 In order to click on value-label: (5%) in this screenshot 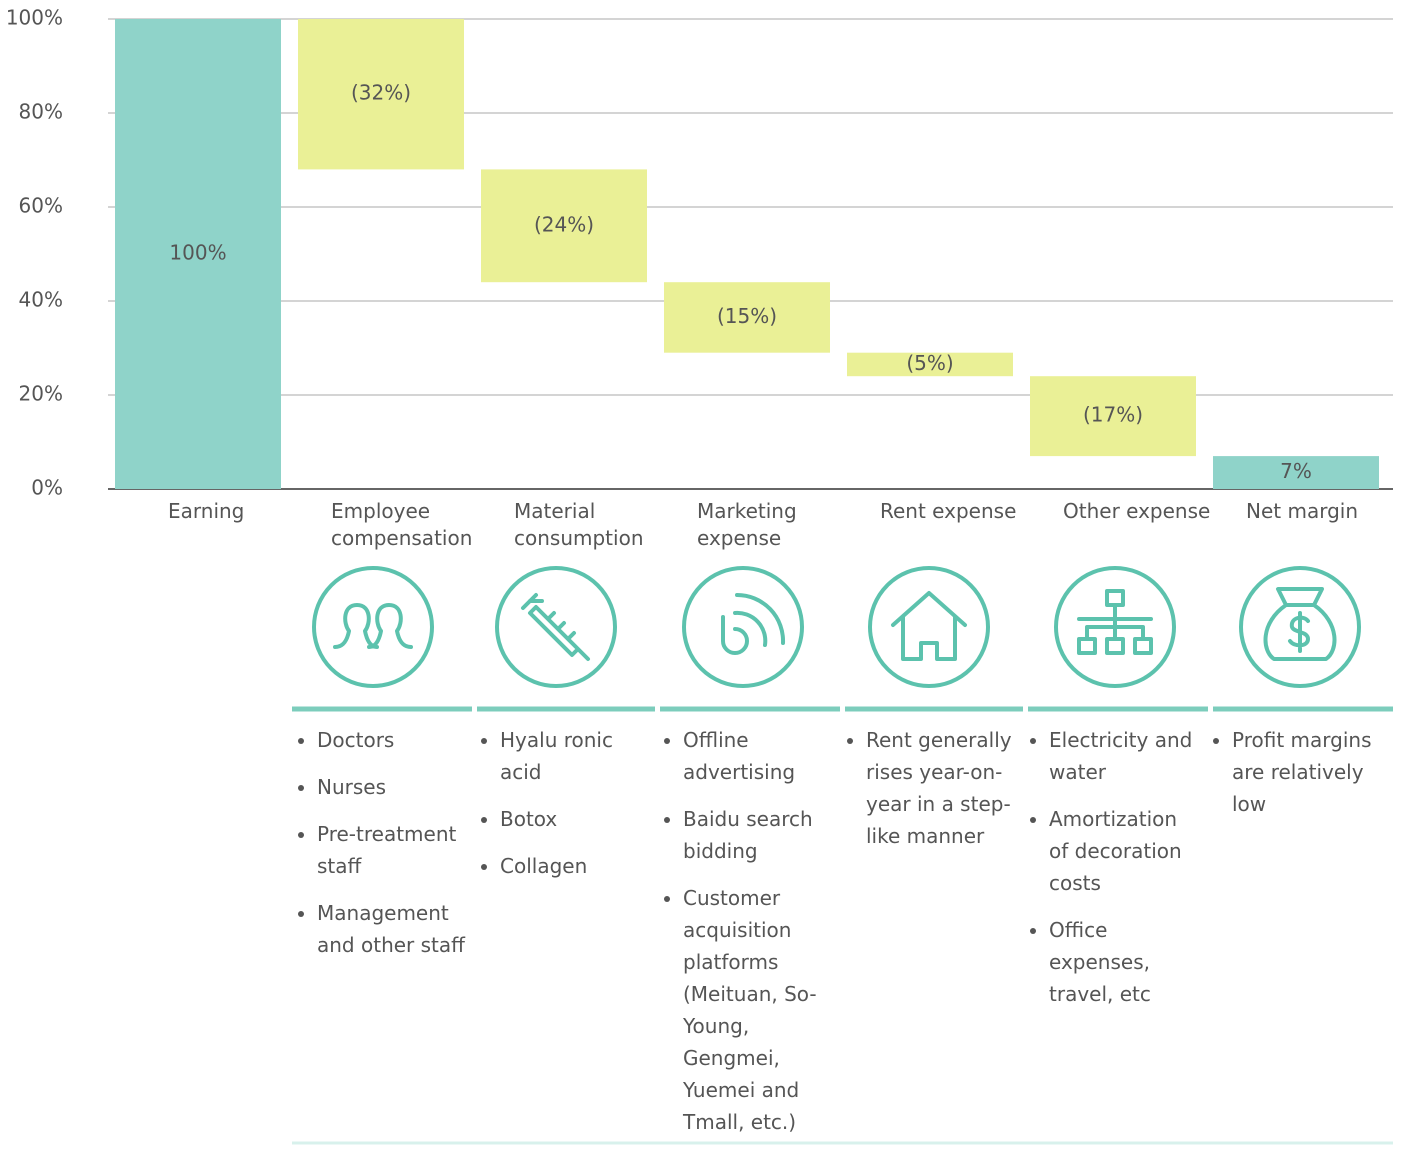, I will do `click(929, 363)`.